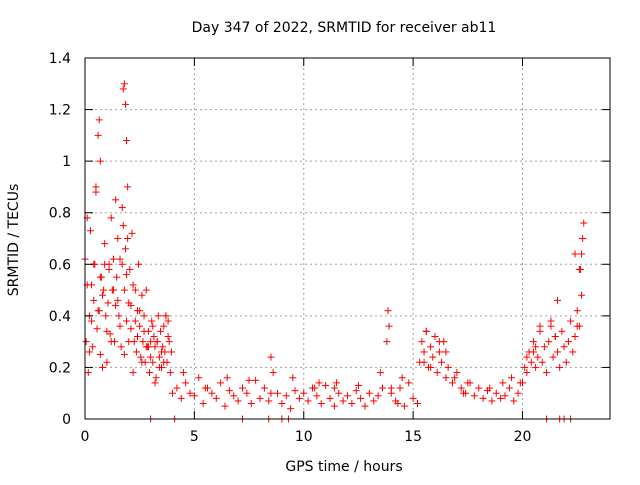  What do you see at coordinates (14, 240) in the screenshot?
I see `y-axis-label: SRMTID / TECUs` at bounding box center [14, 240].